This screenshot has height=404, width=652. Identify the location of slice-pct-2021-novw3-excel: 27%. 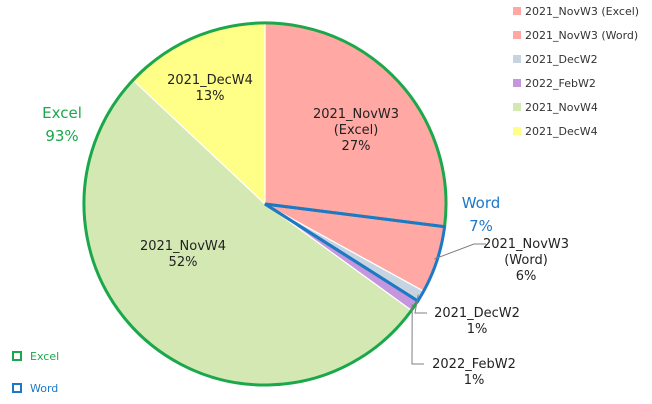
(356, 146).